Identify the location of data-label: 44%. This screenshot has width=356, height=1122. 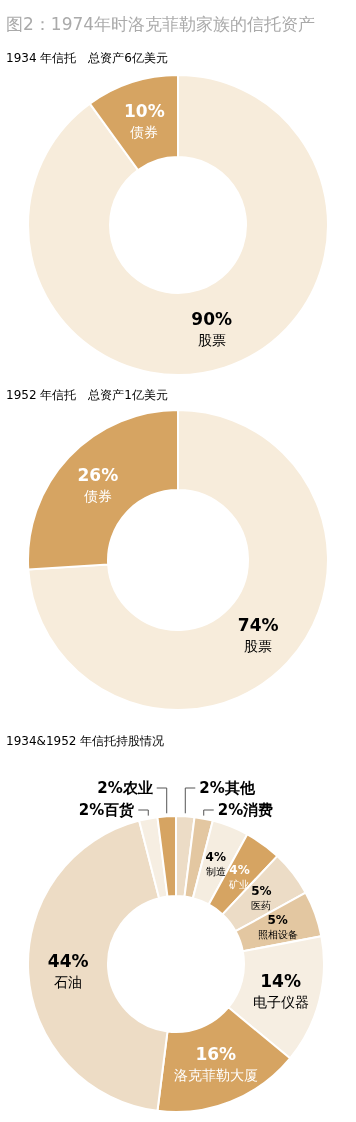
(68, 960).